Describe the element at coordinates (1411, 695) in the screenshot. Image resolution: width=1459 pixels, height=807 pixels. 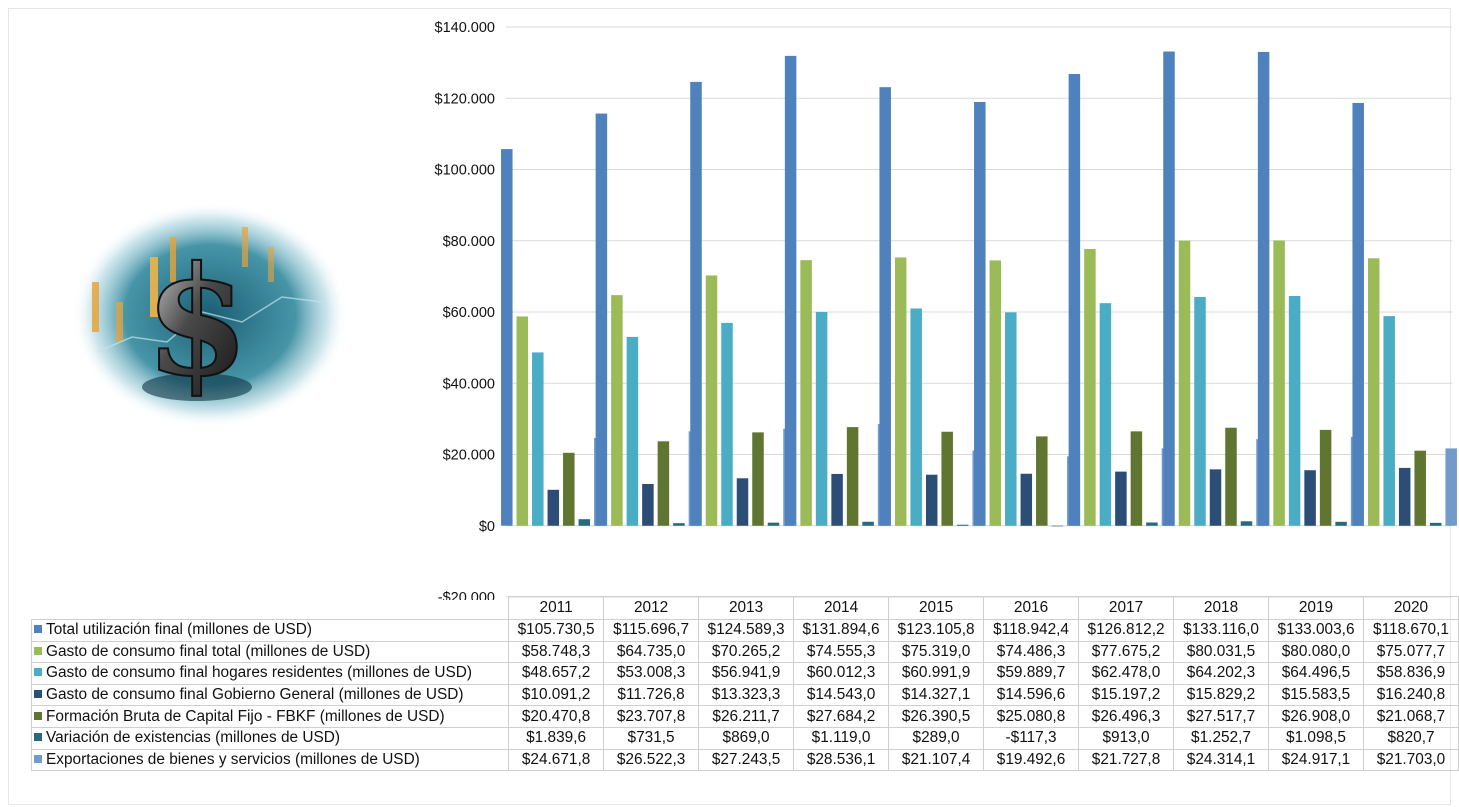
I see `data-label: $16.240,8` at that location.